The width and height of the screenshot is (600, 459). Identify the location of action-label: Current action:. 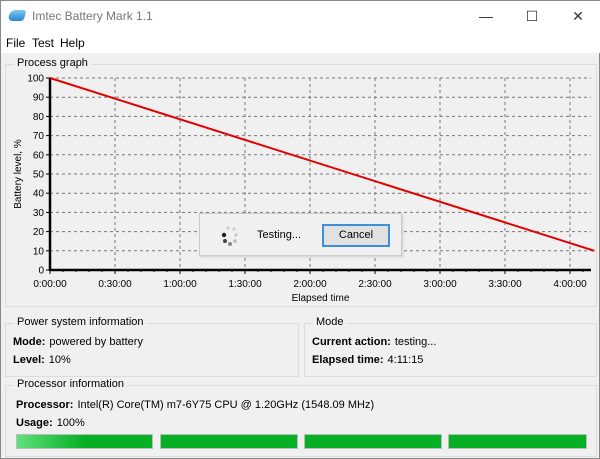
(351, 342).